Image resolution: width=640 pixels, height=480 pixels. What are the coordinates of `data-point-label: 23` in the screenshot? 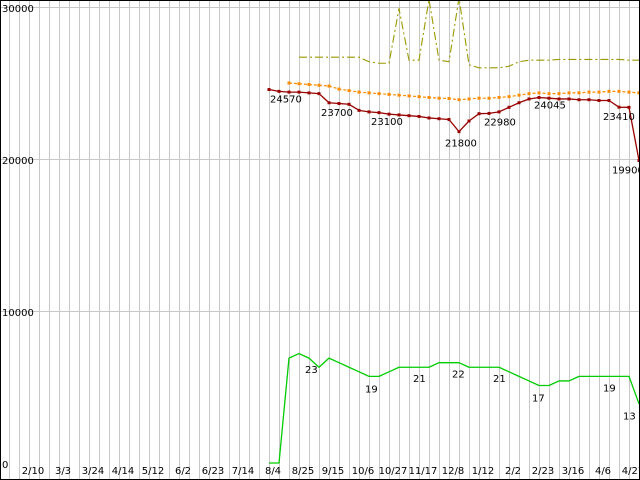 It's located at (311, 370).